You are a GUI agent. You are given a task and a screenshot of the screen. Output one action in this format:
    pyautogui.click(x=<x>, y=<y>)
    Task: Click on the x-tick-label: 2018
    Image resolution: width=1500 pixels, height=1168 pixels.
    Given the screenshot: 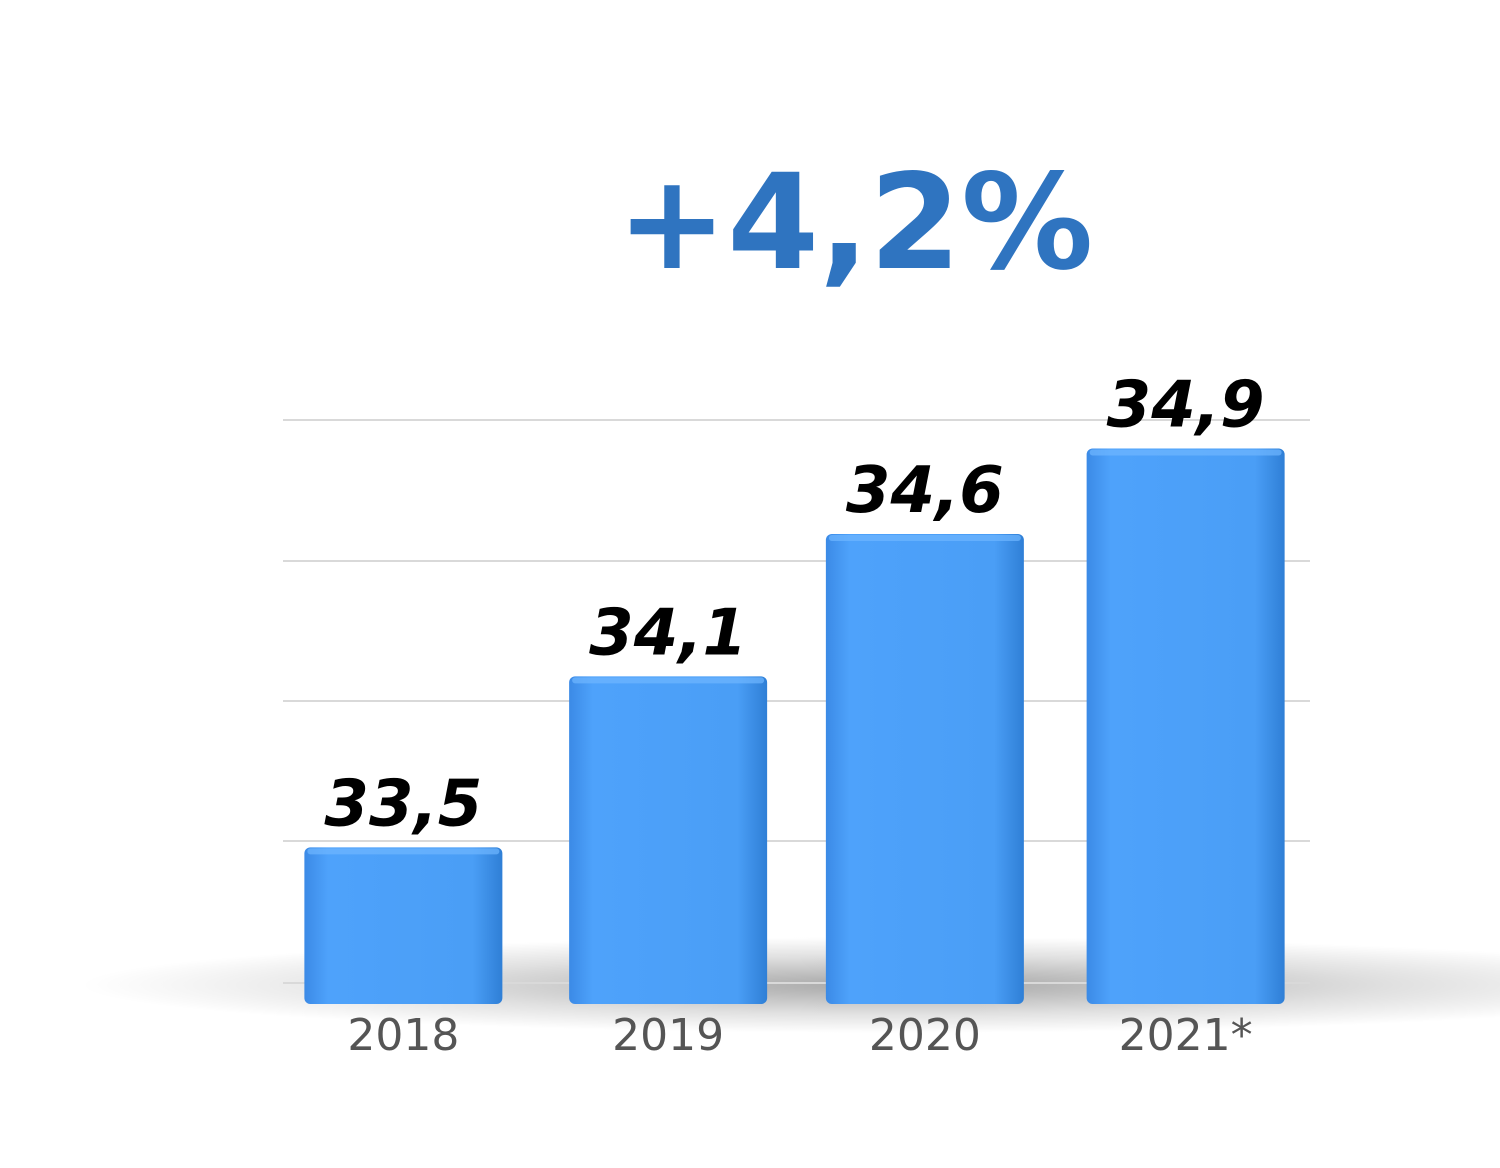 What is the action you would take?
    pyautogui.click(x=403, y=1035)
    